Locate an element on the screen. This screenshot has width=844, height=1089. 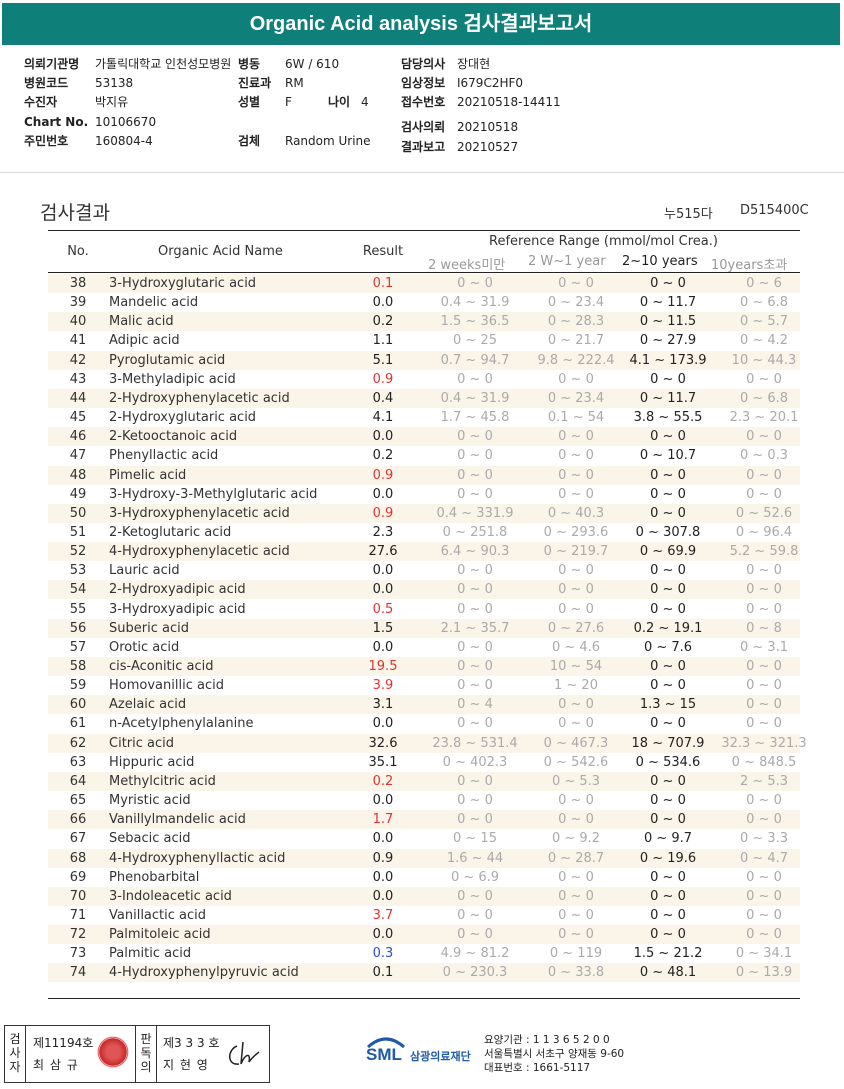
row-range-2: 0 ~ 542.6 is located at coordinates (576, 762).